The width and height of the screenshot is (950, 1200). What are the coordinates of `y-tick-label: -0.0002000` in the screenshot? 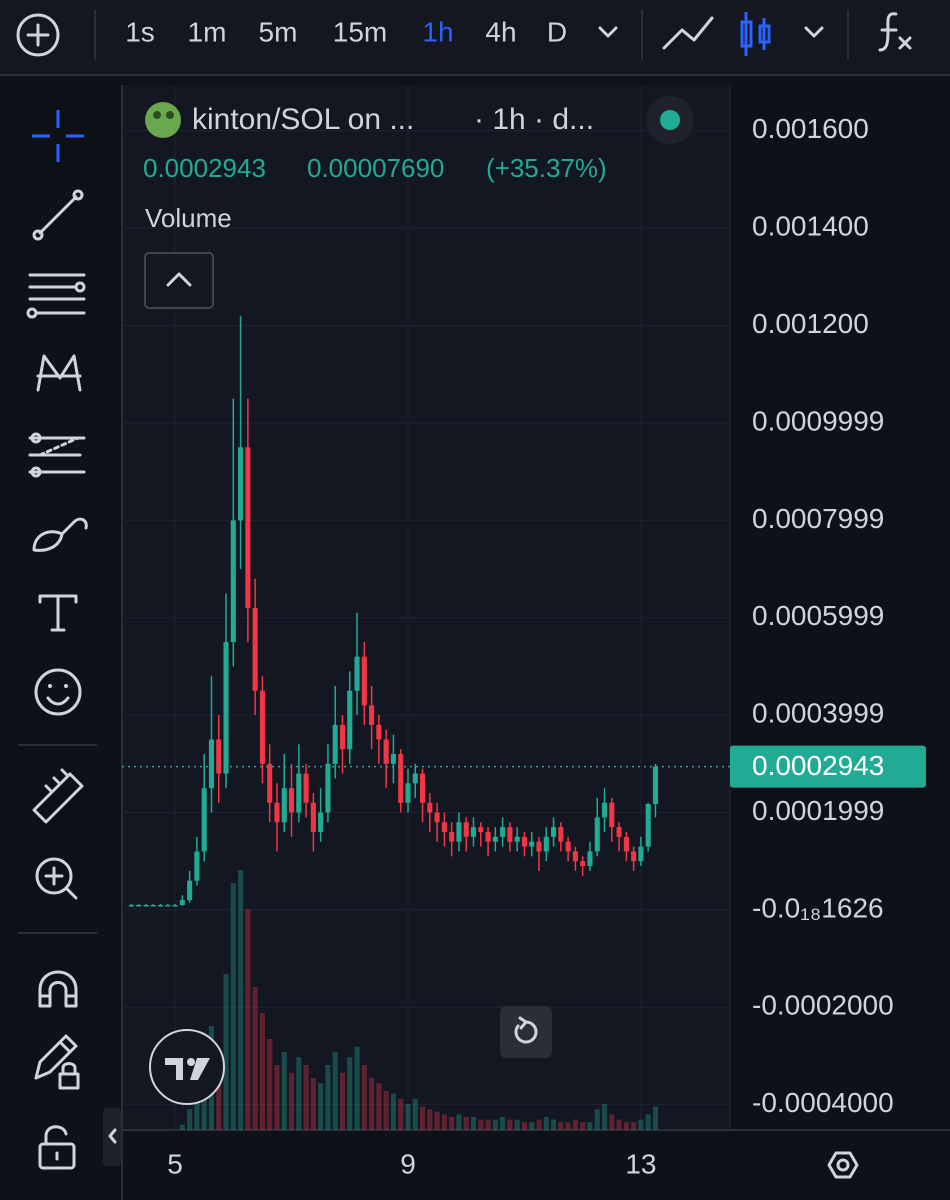 It's located at (823, 1005).